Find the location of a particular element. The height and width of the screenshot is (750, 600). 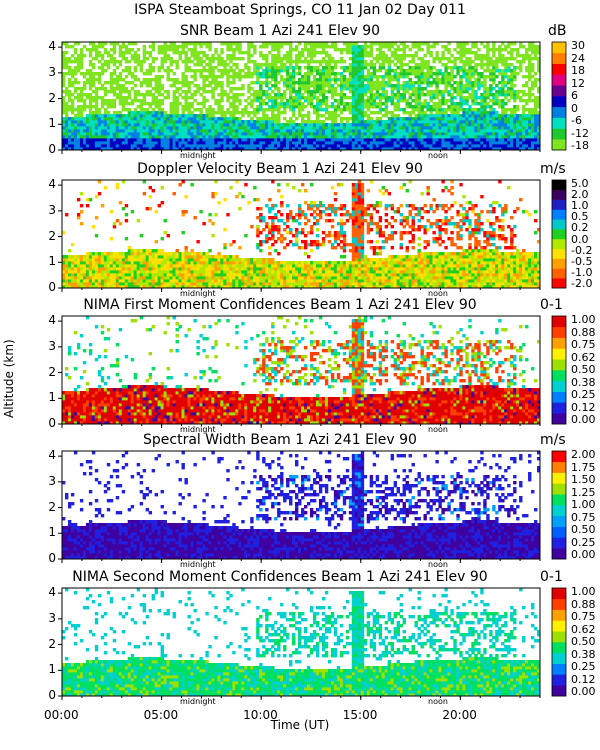

colorbar is located at coordinates (559, 96).